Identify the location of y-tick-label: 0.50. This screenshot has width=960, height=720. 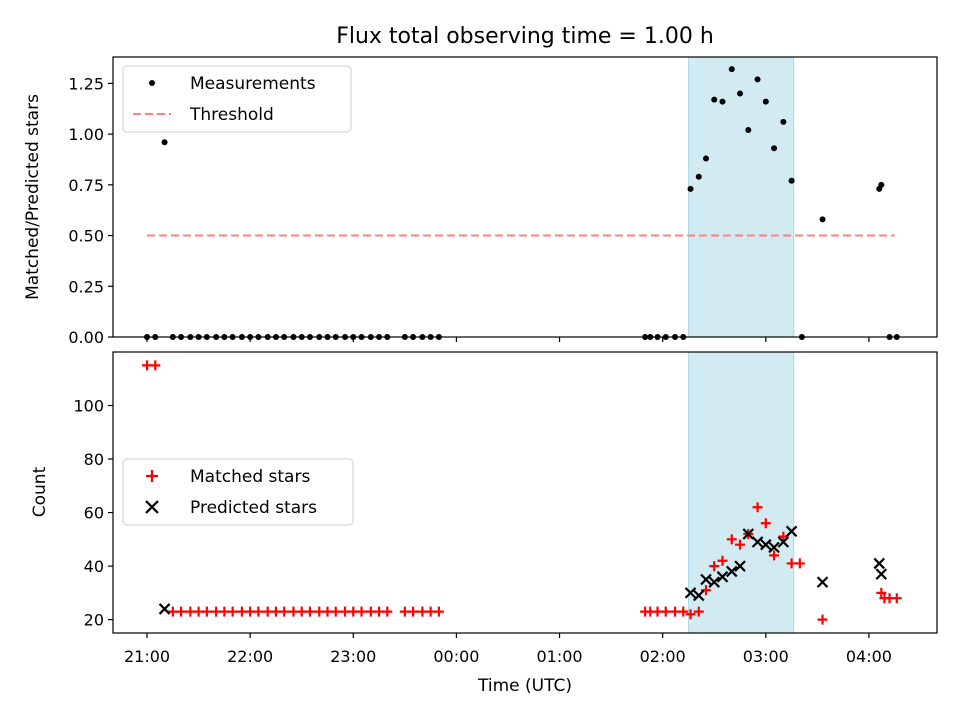
(86, 236).